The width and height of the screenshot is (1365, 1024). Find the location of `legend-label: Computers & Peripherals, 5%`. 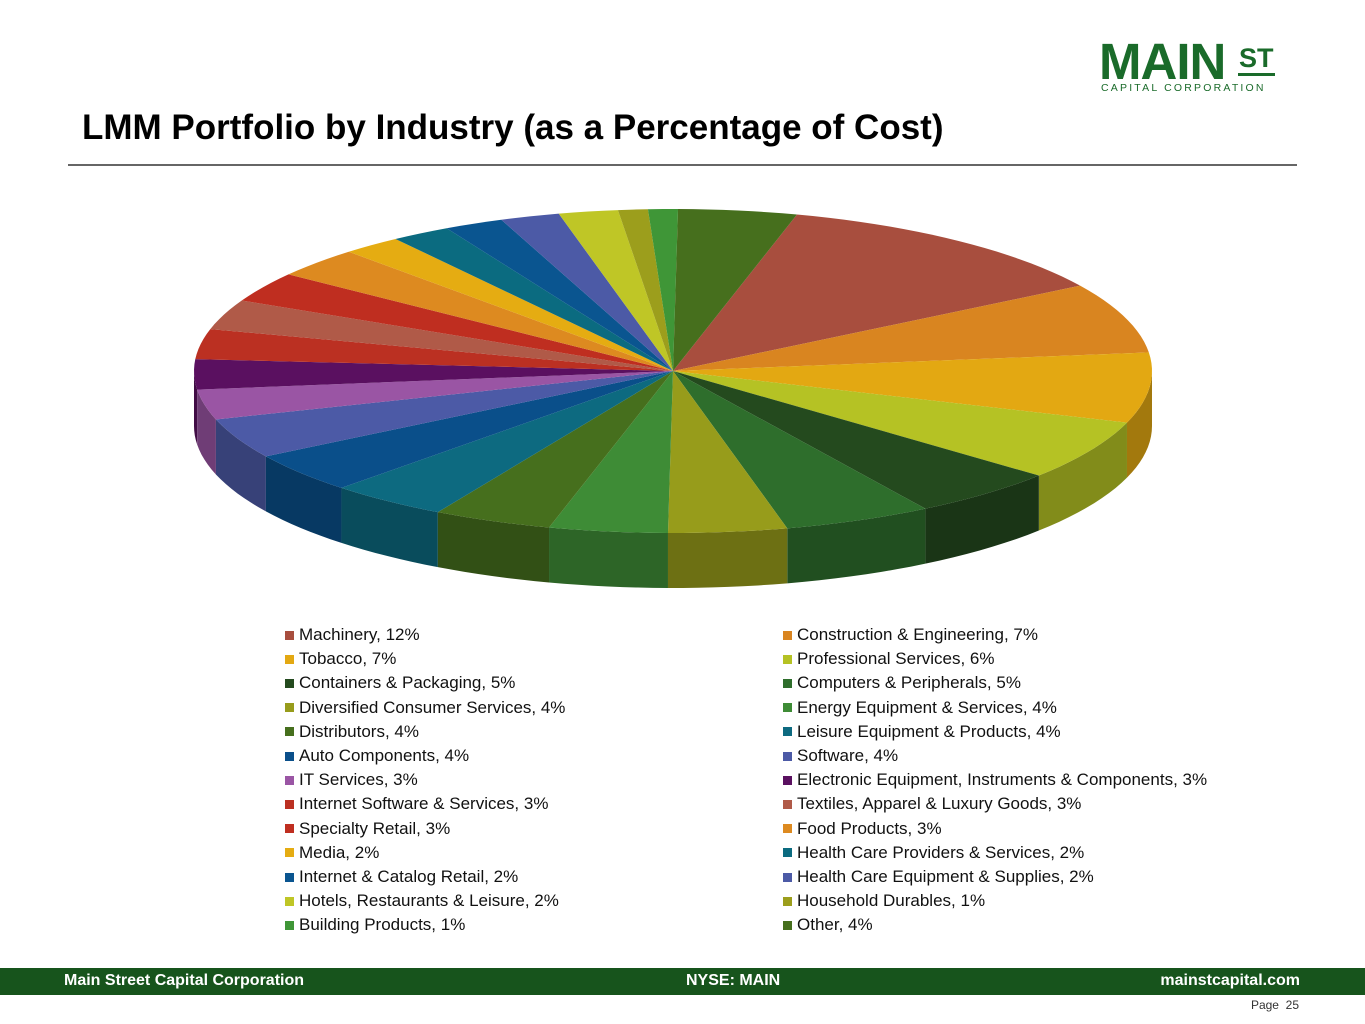

legend-label: Computers & Peripherals, 5% is located at coordinates (909, 683).